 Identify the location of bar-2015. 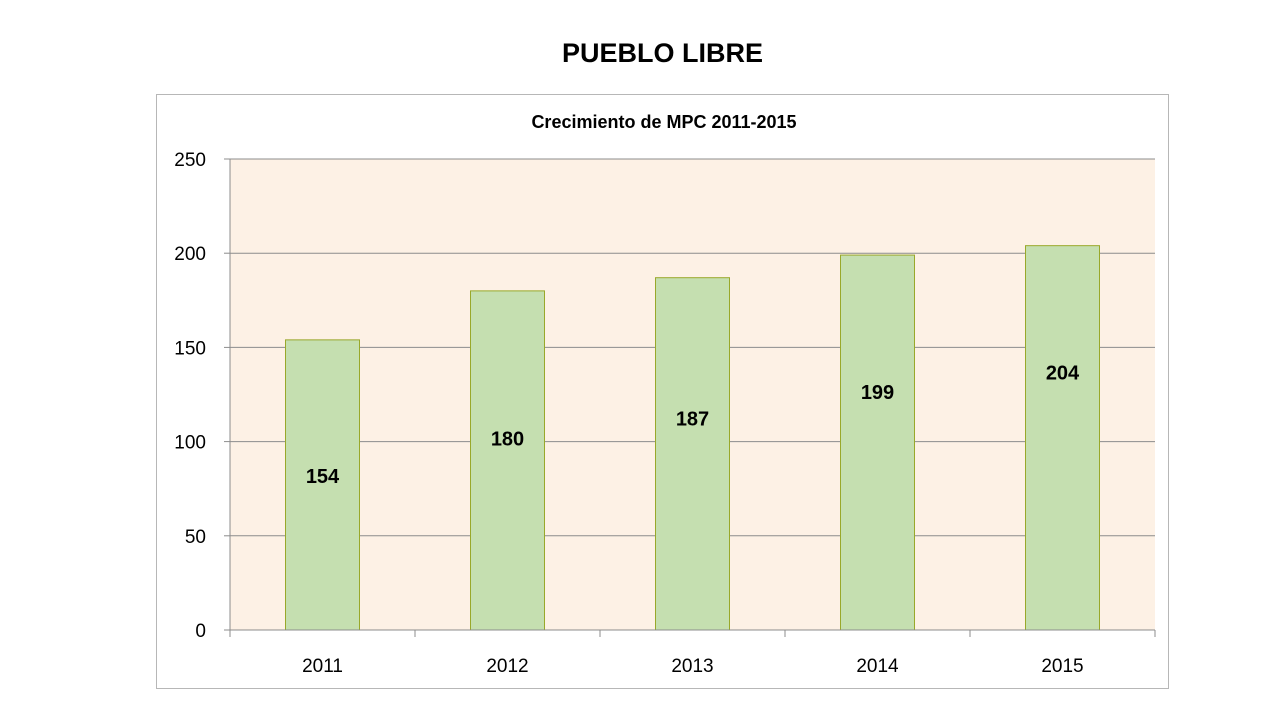
(1063, 438).